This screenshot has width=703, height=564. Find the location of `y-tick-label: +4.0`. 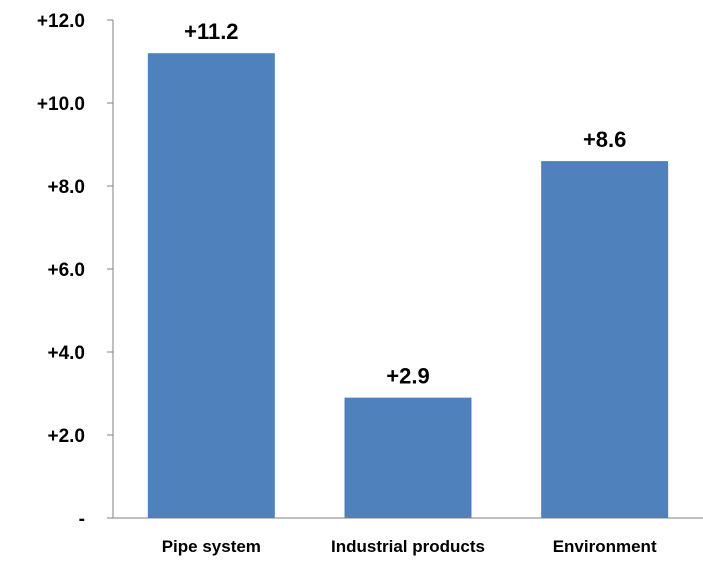

y-tick-label: +4.0 is located at coordinates (66, 353).